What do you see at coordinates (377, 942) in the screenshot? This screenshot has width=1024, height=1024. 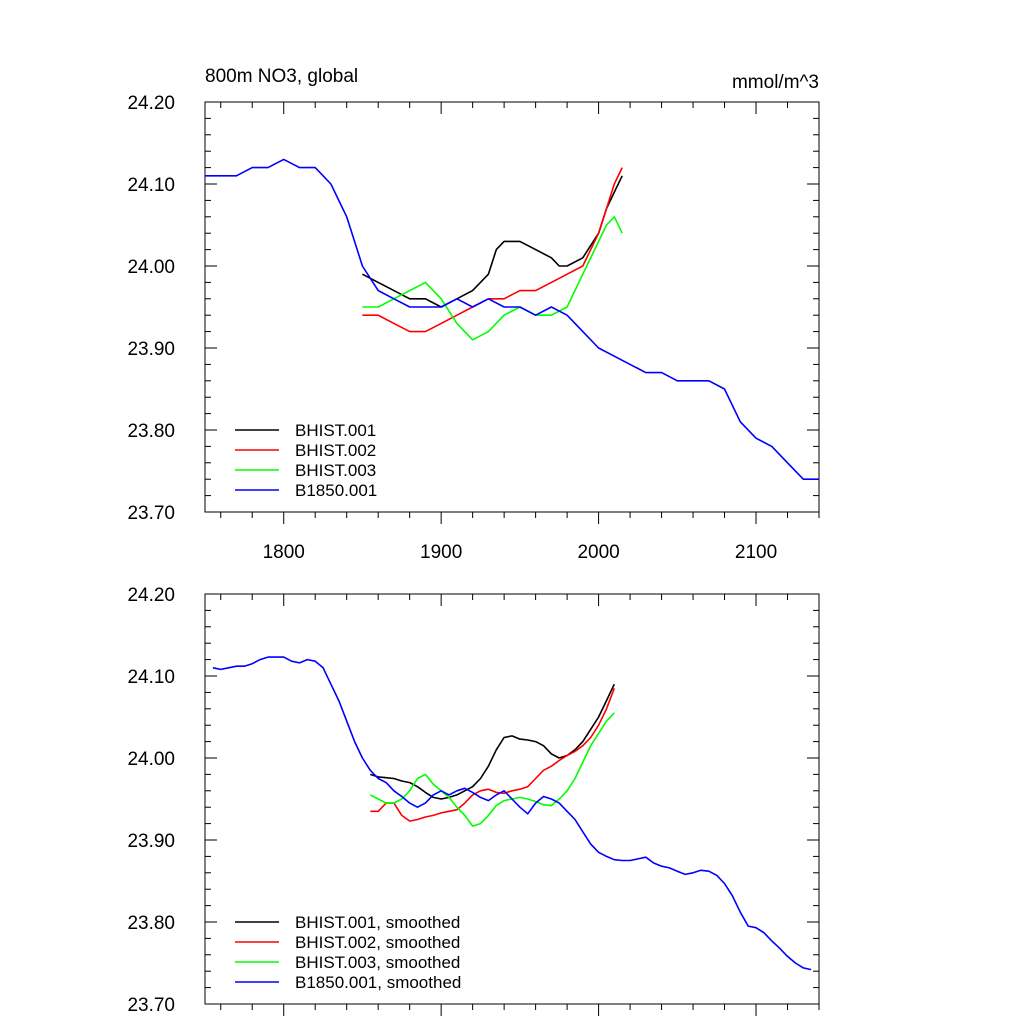 I see `legend-label-1: BHIST.002, smoothed` at bounding box center [377, 942].